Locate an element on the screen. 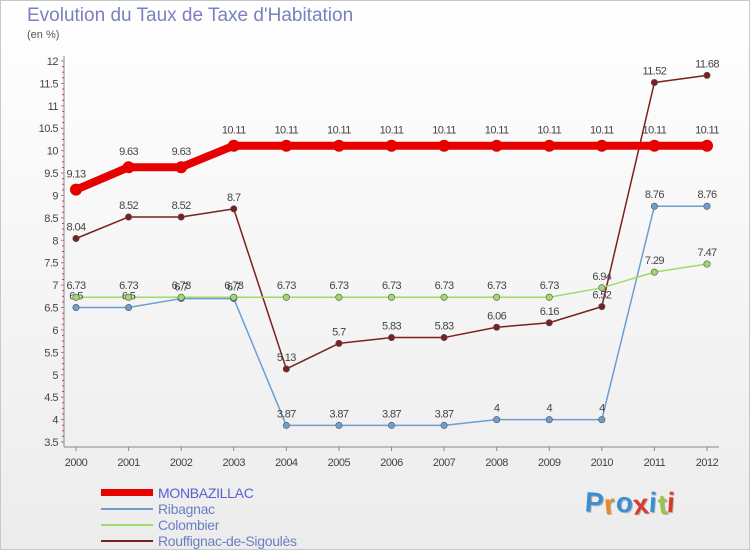 The image size is (750, 550). x-tick-label: 2012 is located at coordinates (707, 463).